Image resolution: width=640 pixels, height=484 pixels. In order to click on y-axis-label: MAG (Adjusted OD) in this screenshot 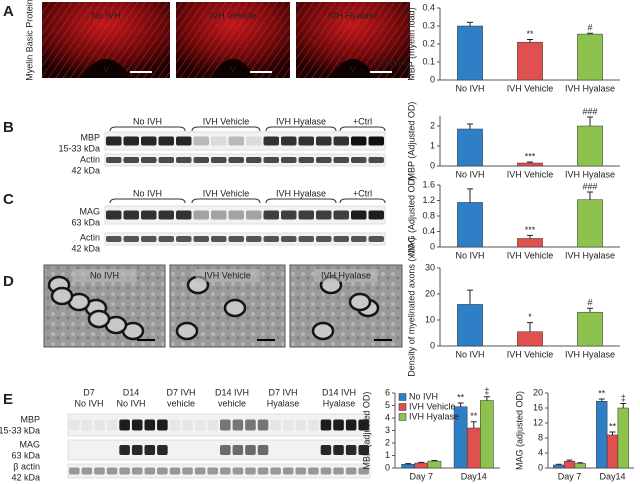, I will do `click(411, 216)`.